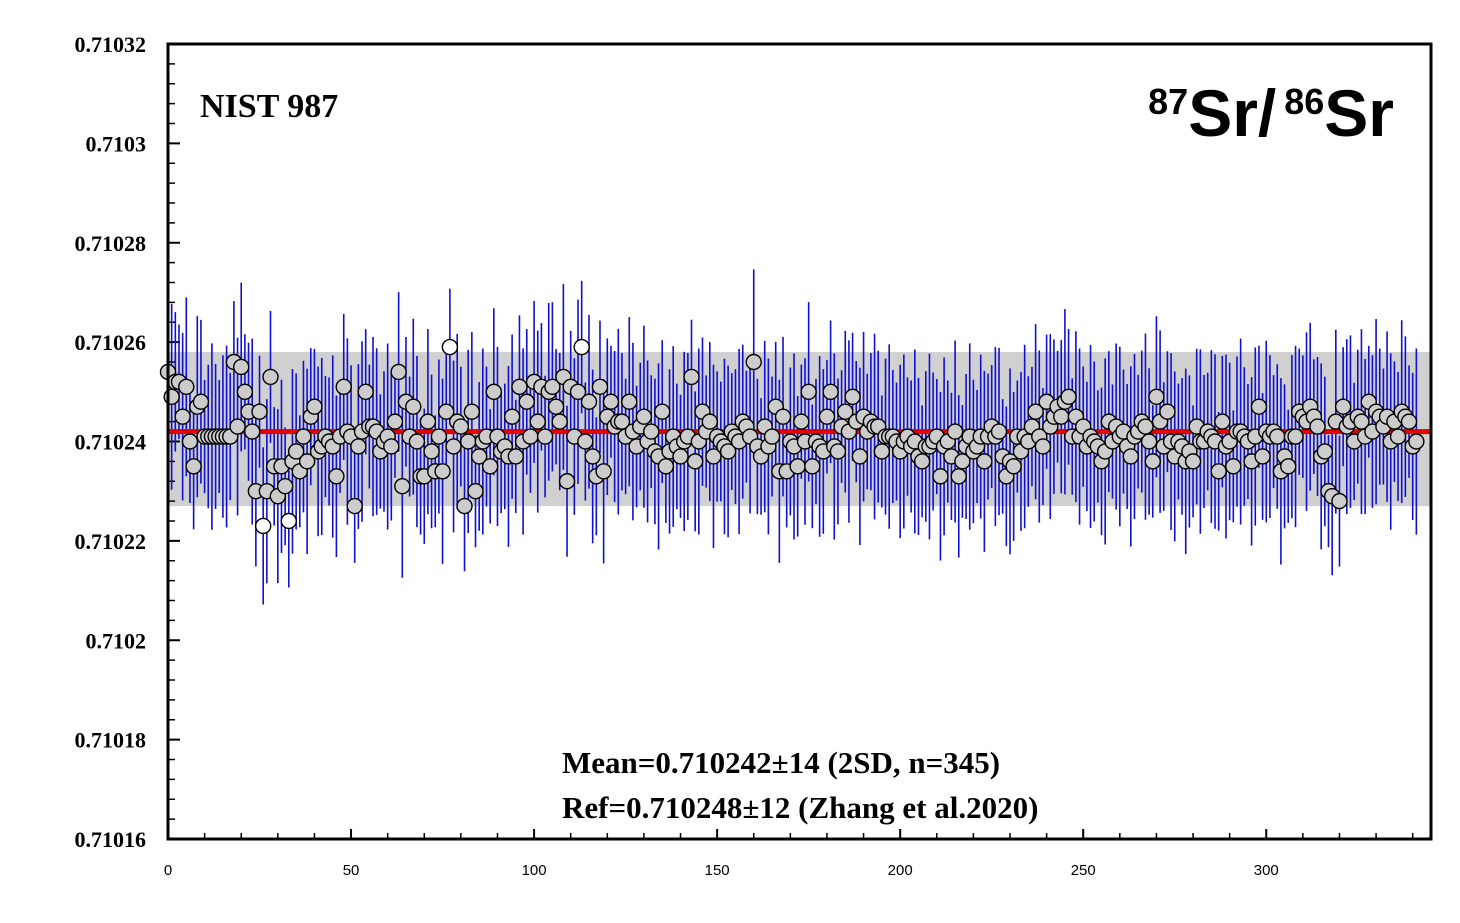 This screenshot has height=923, width=1460. What do you see at coordinates (111, 243) in the screenshot?
I see `y-tick-label: 0.71028` at bounding box center [111, 243].